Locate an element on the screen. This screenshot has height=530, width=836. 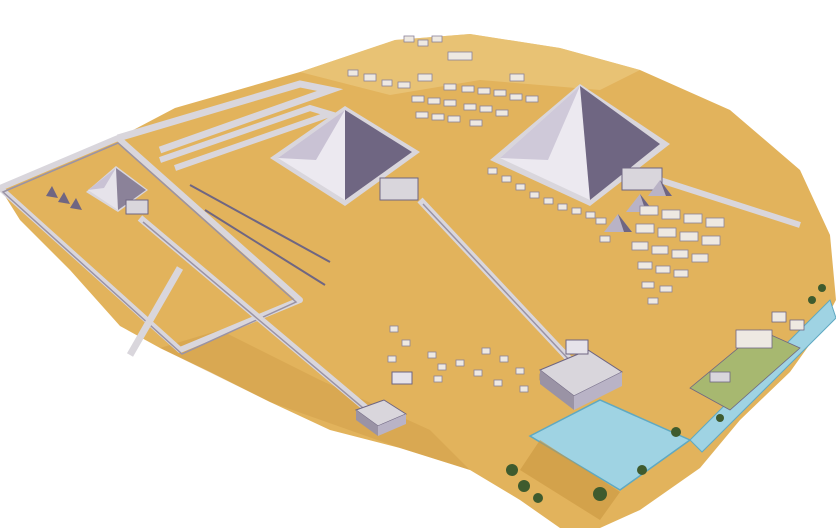
queen-pyramids-small is located at coordinates (64, 198).